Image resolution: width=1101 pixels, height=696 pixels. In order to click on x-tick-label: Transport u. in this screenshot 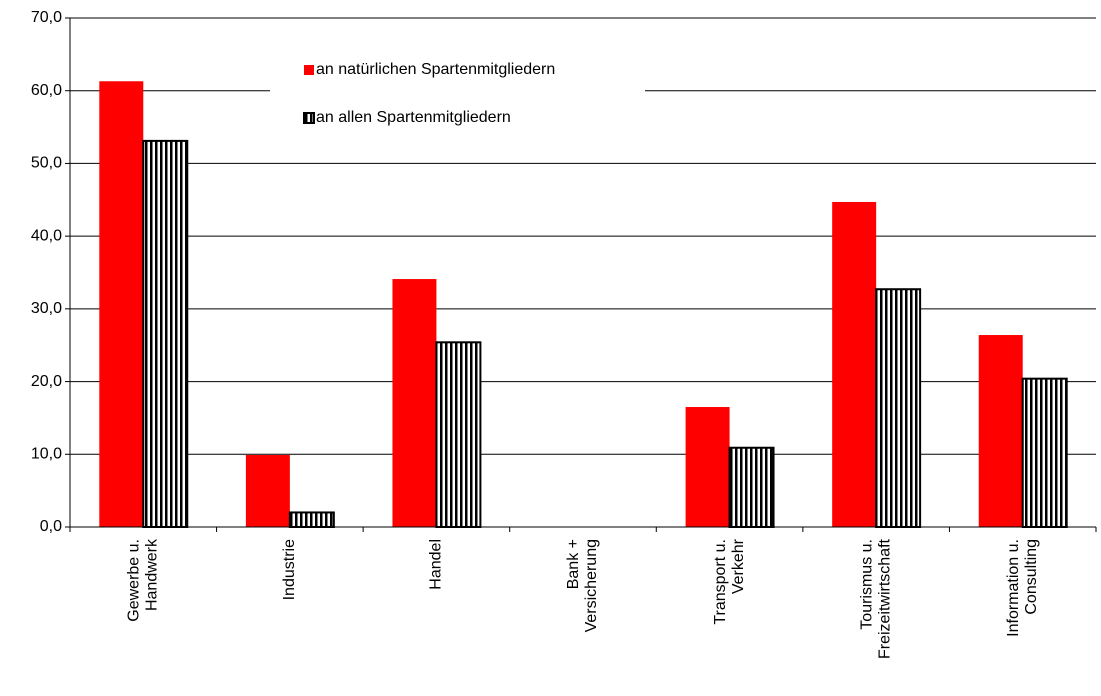, I will do `click(720, 582)`.